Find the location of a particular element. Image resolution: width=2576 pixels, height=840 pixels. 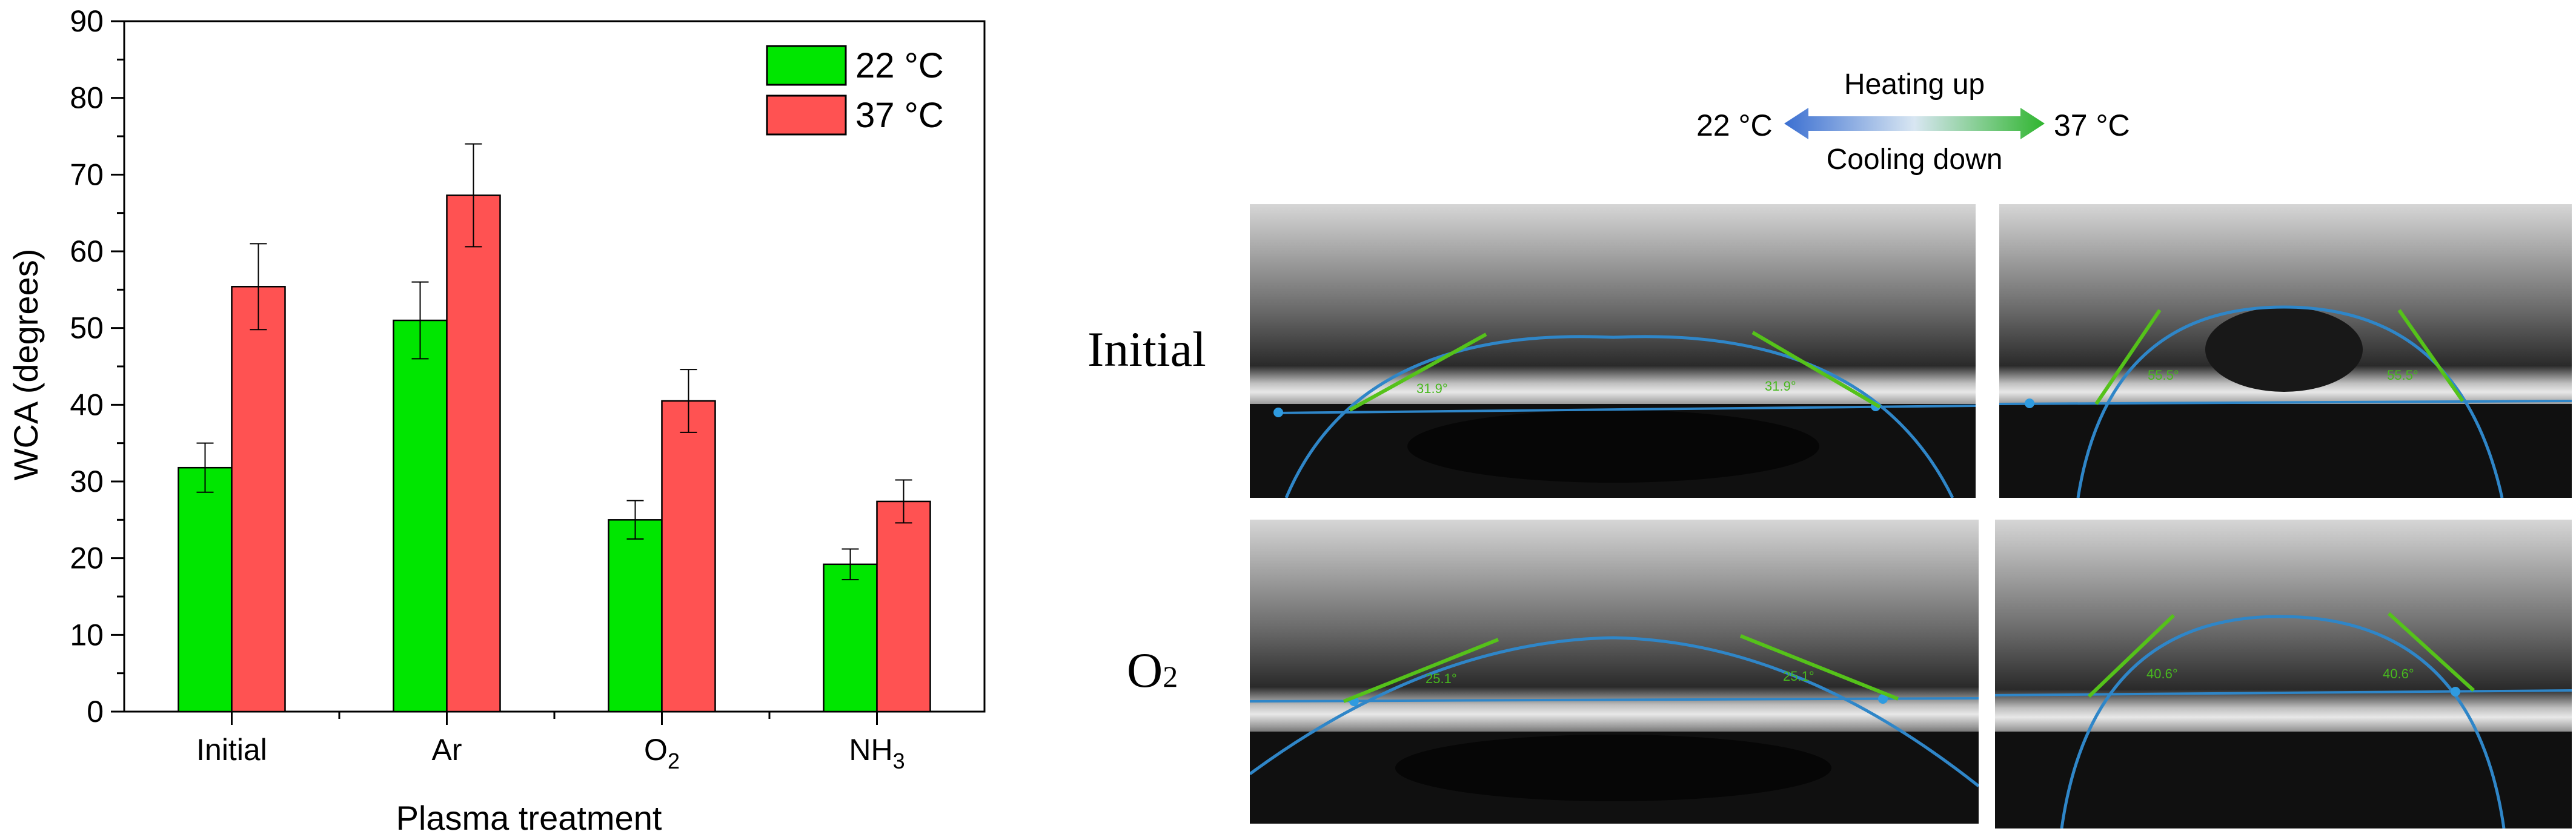

row-label-o2-main: O is located at coordinates (1145, 670).